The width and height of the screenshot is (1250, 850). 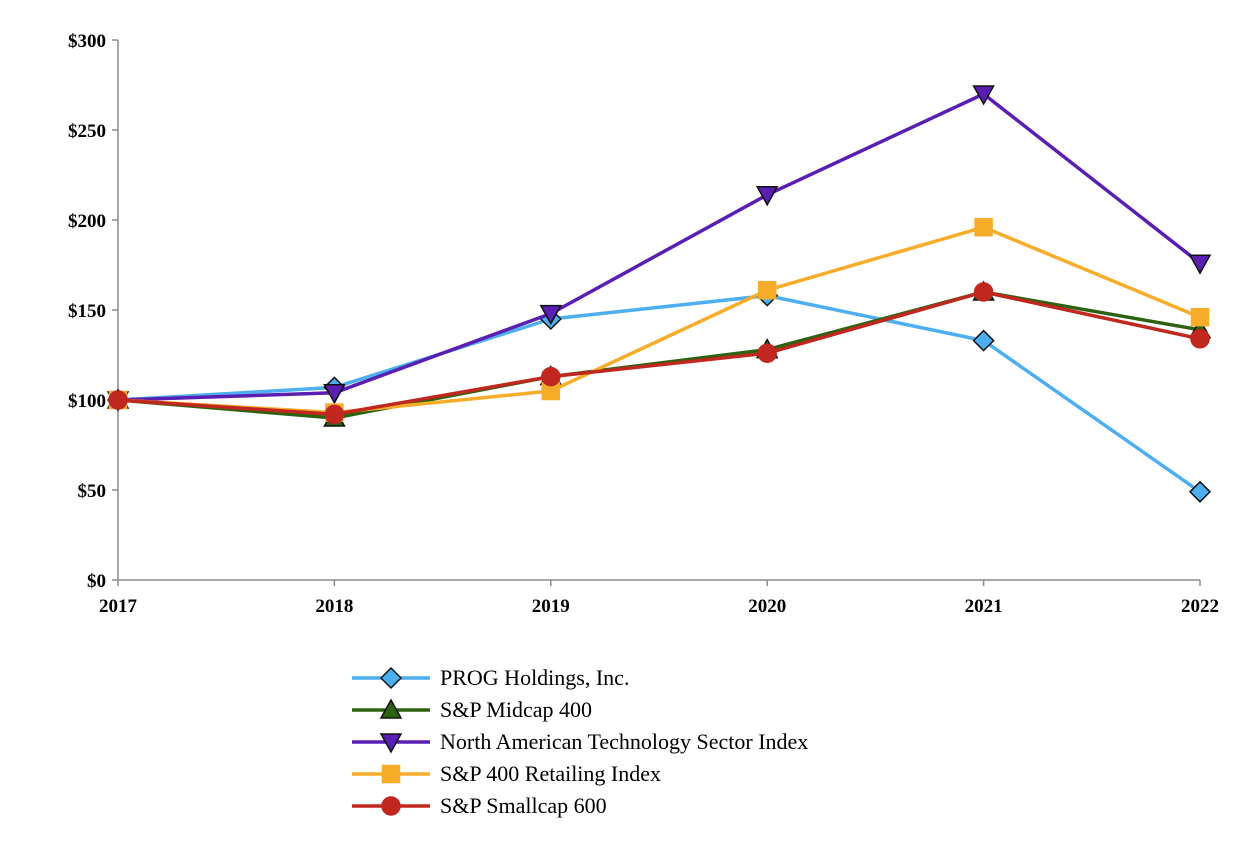 I want to click on legend-label: PROG Holdings, Inc., so click(x=534, y=677).